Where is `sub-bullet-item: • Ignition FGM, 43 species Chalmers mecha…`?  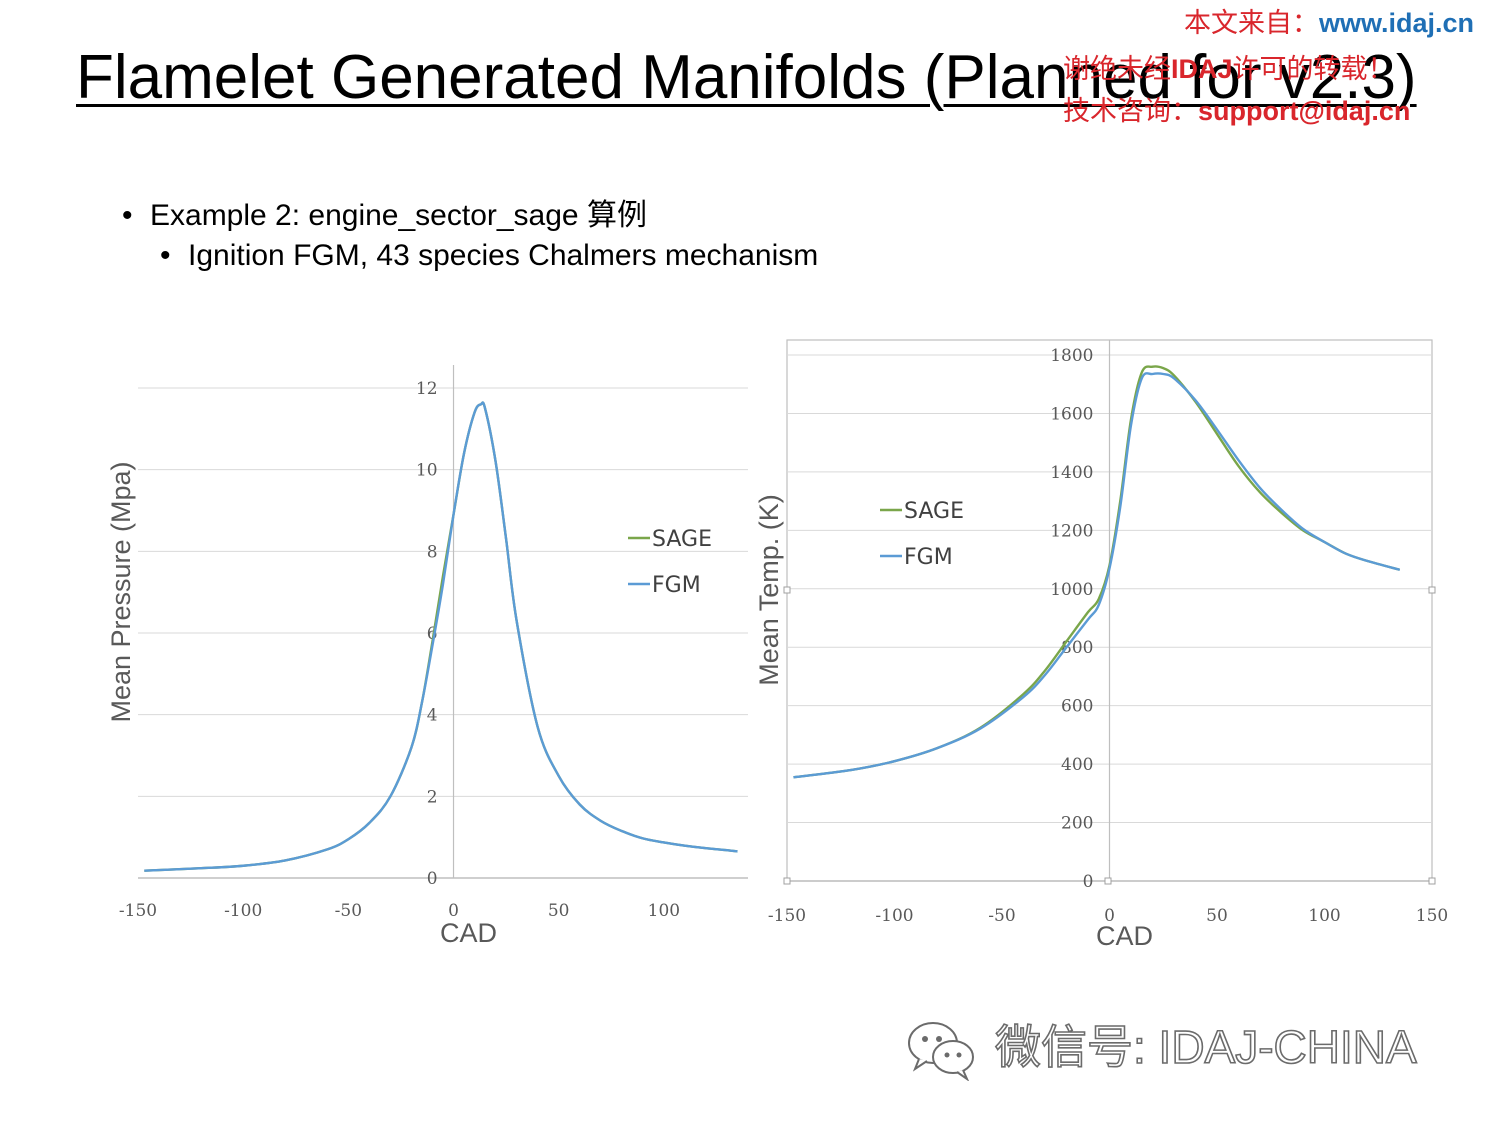
sub-bullet-item: • Ignition FGM, 43 species Chalmers mecha… is located at coordinates (470, 256).